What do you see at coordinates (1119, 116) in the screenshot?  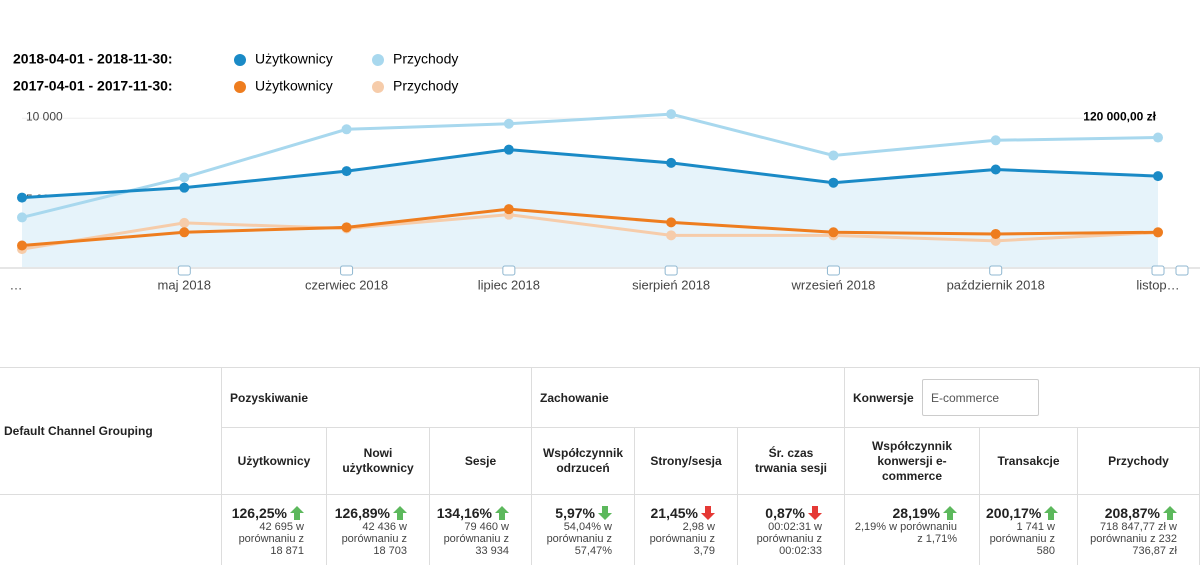 I see `y2-tick-label: 120 000,00 zł` at bounding box center [1119, 116].